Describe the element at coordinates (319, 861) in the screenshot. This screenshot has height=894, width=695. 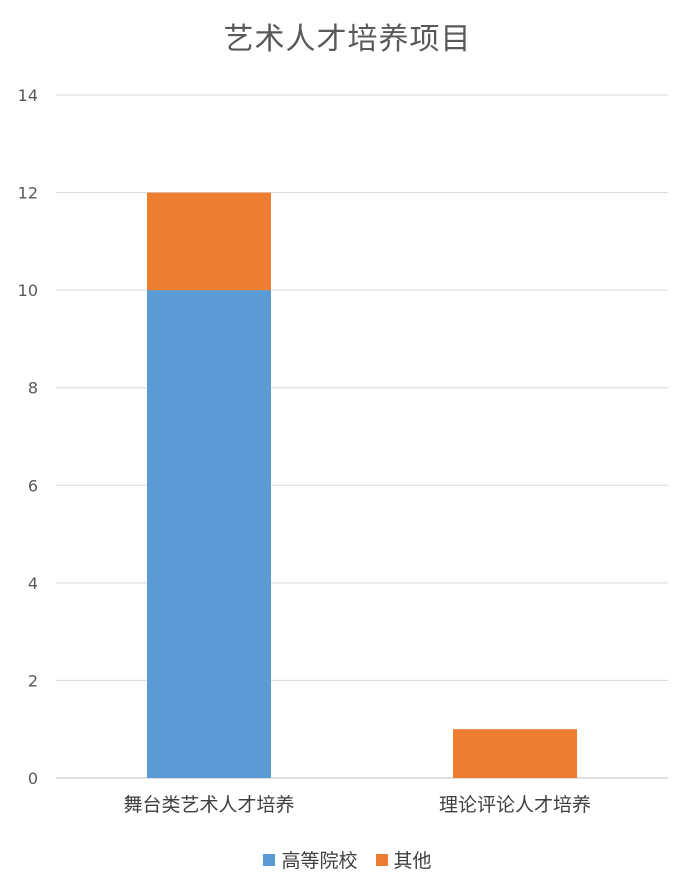
I see `legend-label-series-0: 高等院校` at that location.